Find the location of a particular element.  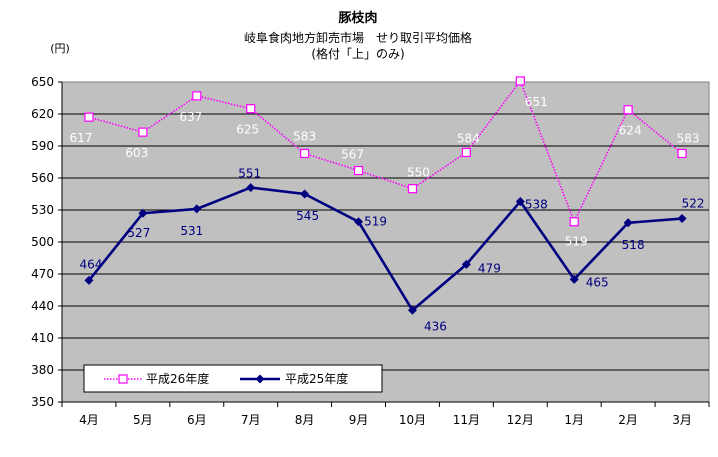

x-tick-label: 11月 is located at coordinates (466, 420).